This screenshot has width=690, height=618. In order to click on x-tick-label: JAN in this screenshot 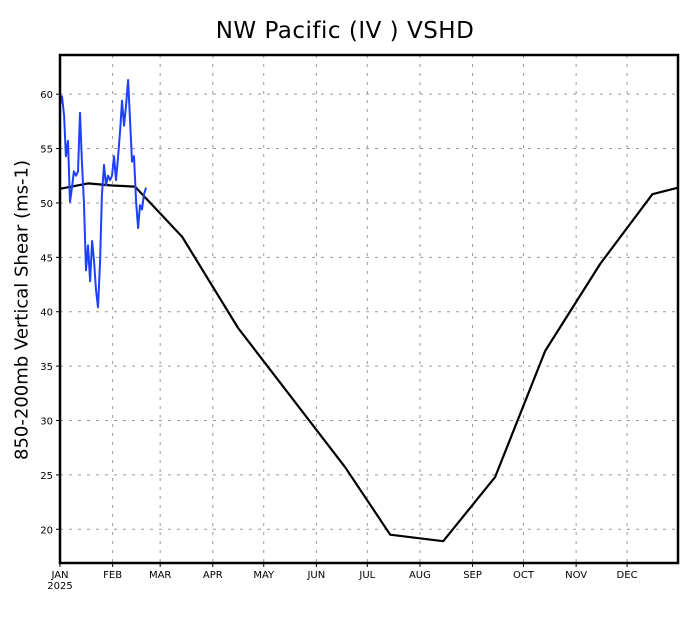, I will do `click(59, 575)`.